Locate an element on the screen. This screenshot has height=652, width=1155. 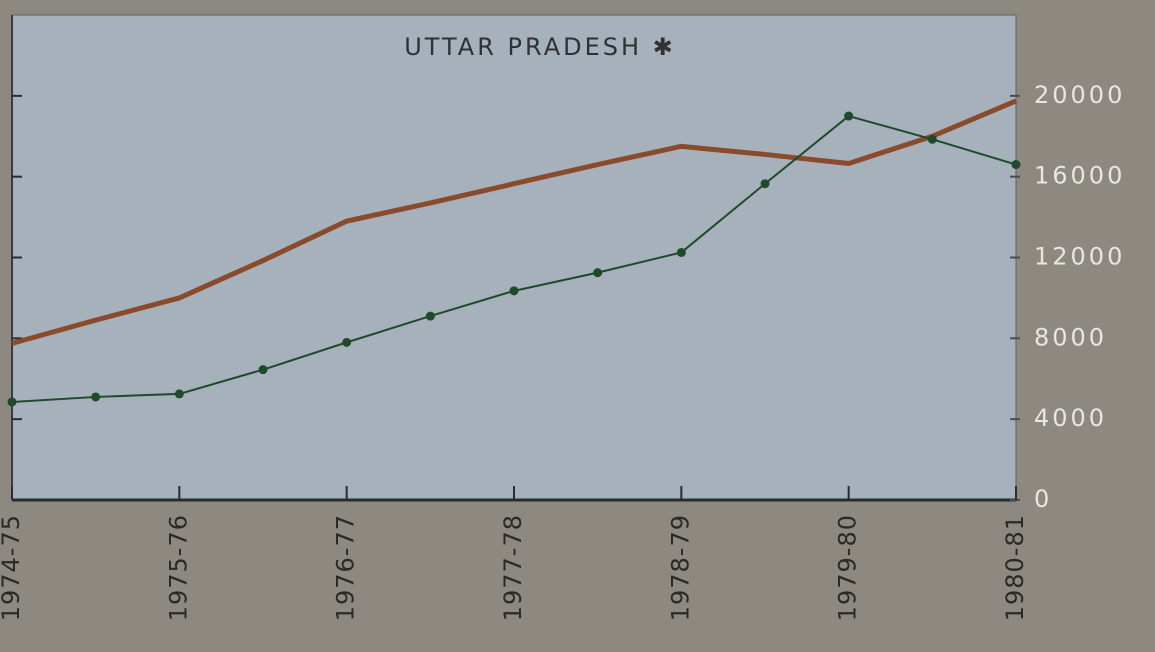
y-tick-label: 0 is located at coordinates (1043, 499).